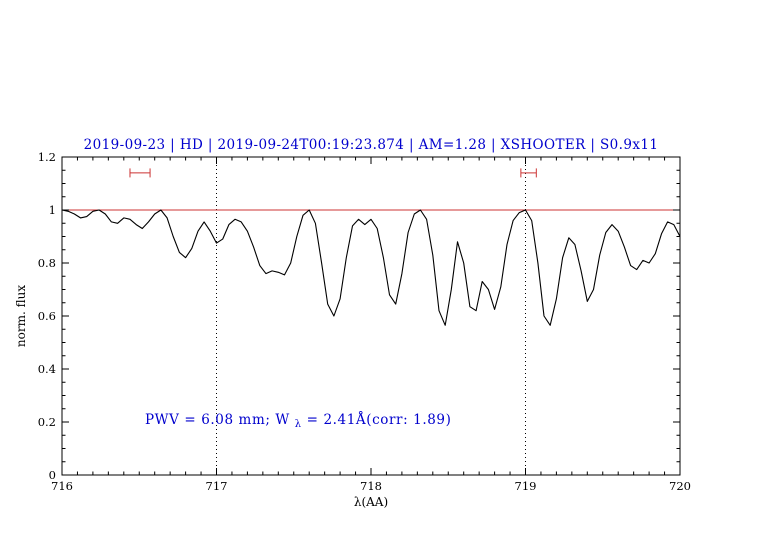 The height and width of the screenshot is (542, 782). Describe the element at coordinates (371, 502) in the screenshot. I see `x-axis-label: λ(AA)` at that location.